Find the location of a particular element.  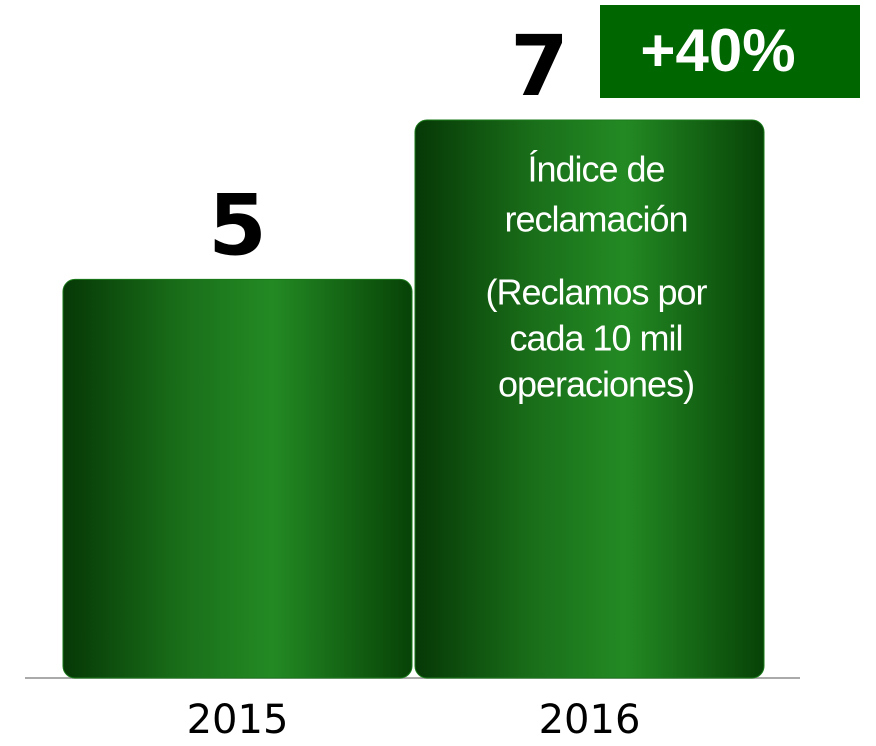

value-label: 7 is located at coordinates (539, 66).